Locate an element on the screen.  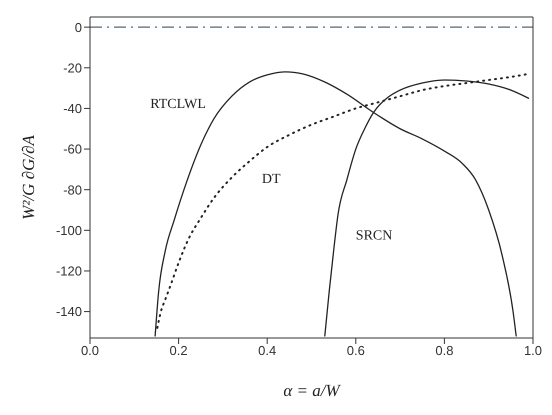
x-tick-label: 0.0 is located at coordinates (90, 350).